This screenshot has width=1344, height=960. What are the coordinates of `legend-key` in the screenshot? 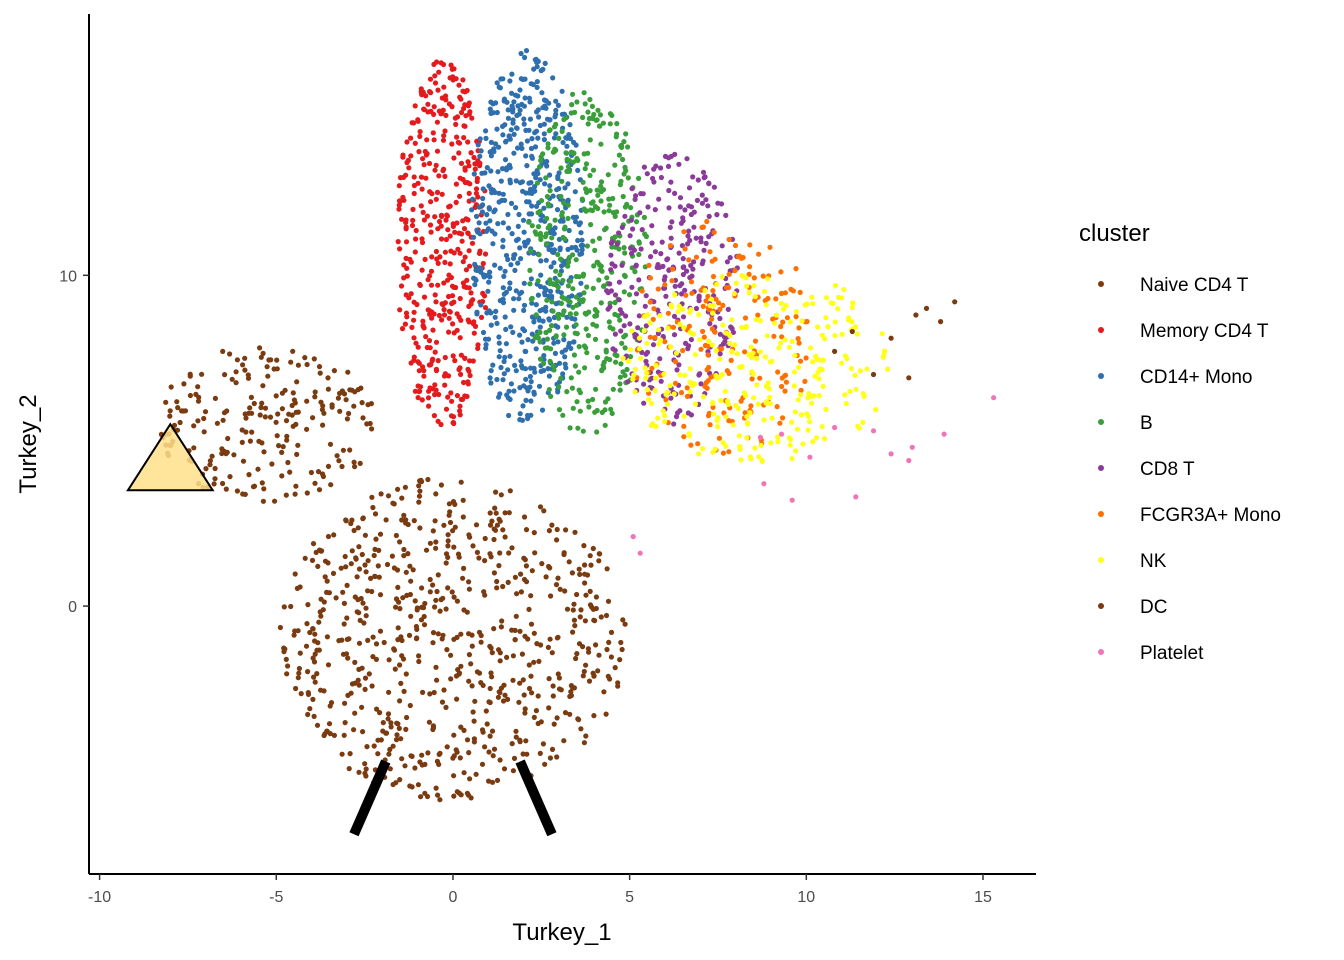 It's located at (1101, 284).